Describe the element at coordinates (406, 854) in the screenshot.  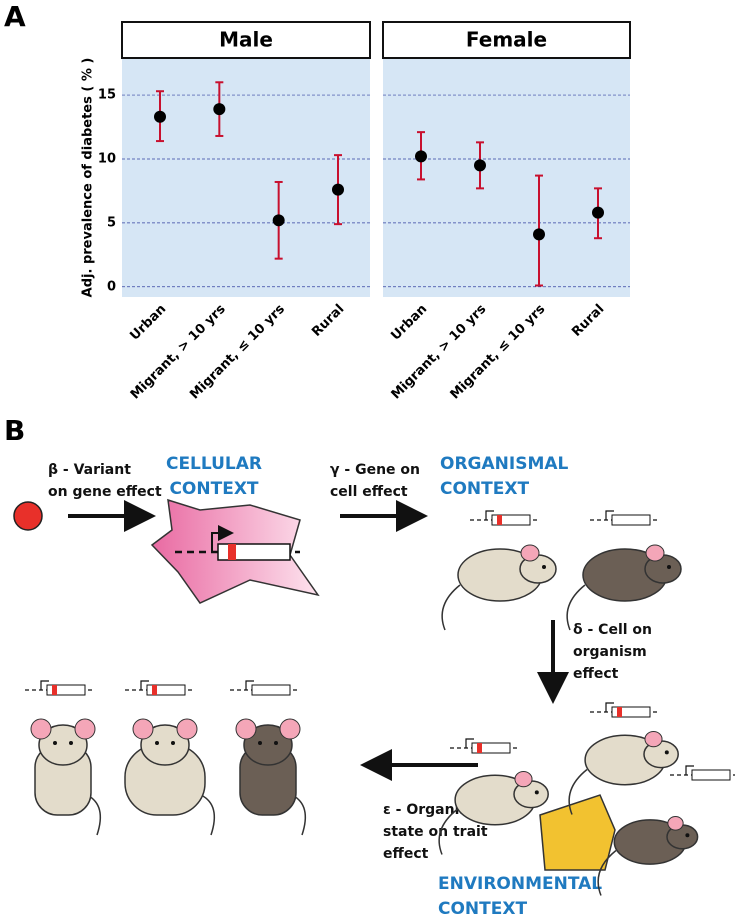
I see `epsilon-label: effect` at that location.